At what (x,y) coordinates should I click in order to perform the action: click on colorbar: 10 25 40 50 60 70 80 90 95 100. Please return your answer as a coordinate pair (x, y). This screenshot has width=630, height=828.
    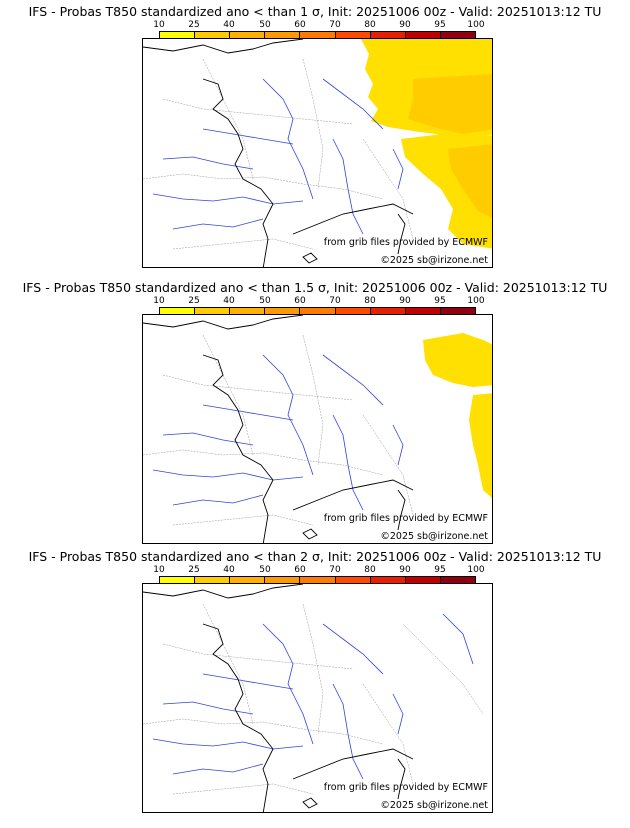
    Looking at the image, I should click on (319, 577).